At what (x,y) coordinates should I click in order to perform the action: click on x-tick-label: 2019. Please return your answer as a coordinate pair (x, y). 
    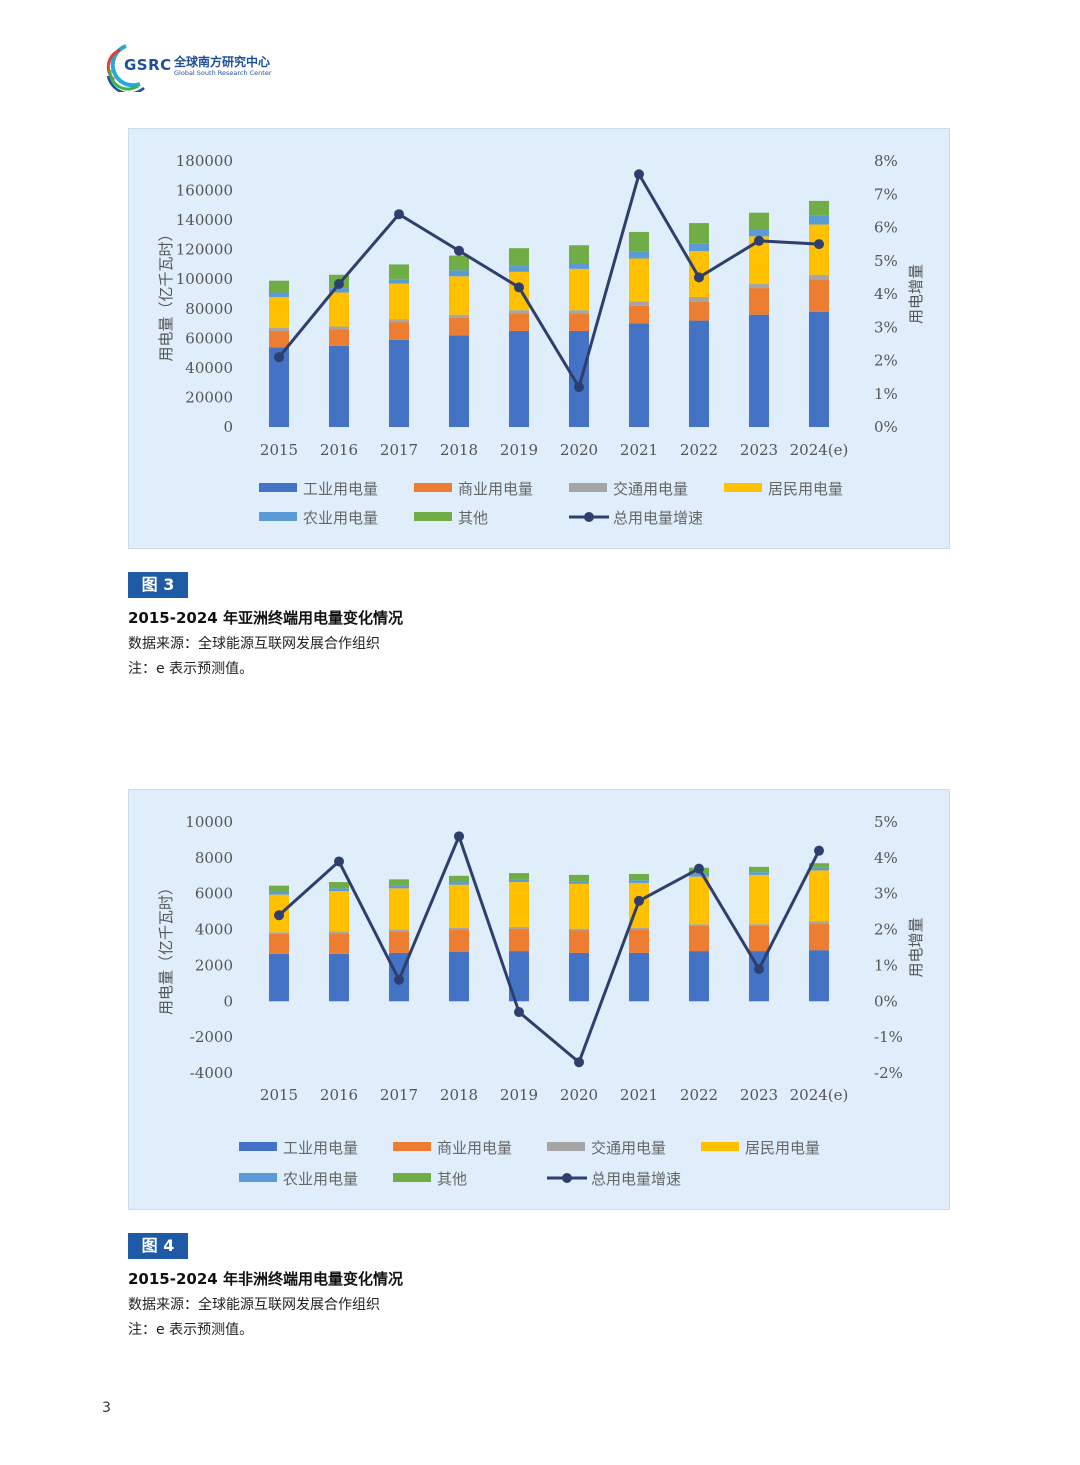
    Looking at the image, I should click on (519, 450).